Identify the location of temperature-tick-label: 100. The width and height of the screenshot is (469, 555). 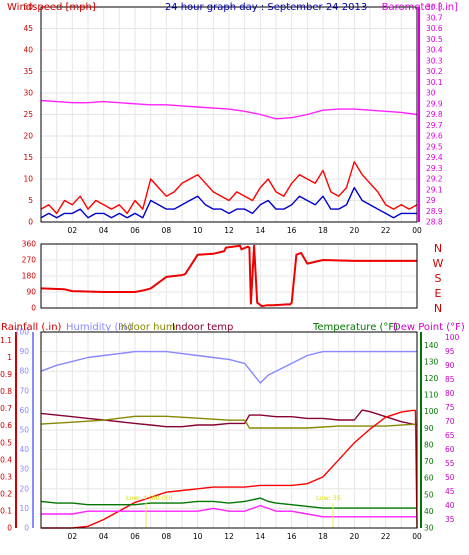
(431, 411).